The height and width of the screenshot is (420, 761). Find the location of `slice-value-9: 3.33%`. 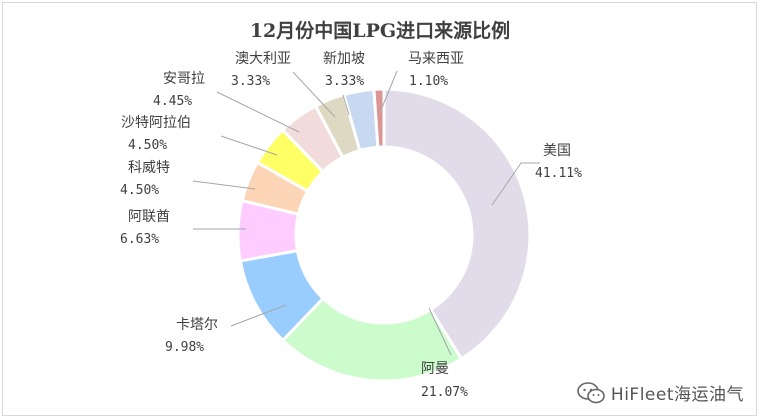

slice-value-9: 3.33% is located at coordinates (344, 81).